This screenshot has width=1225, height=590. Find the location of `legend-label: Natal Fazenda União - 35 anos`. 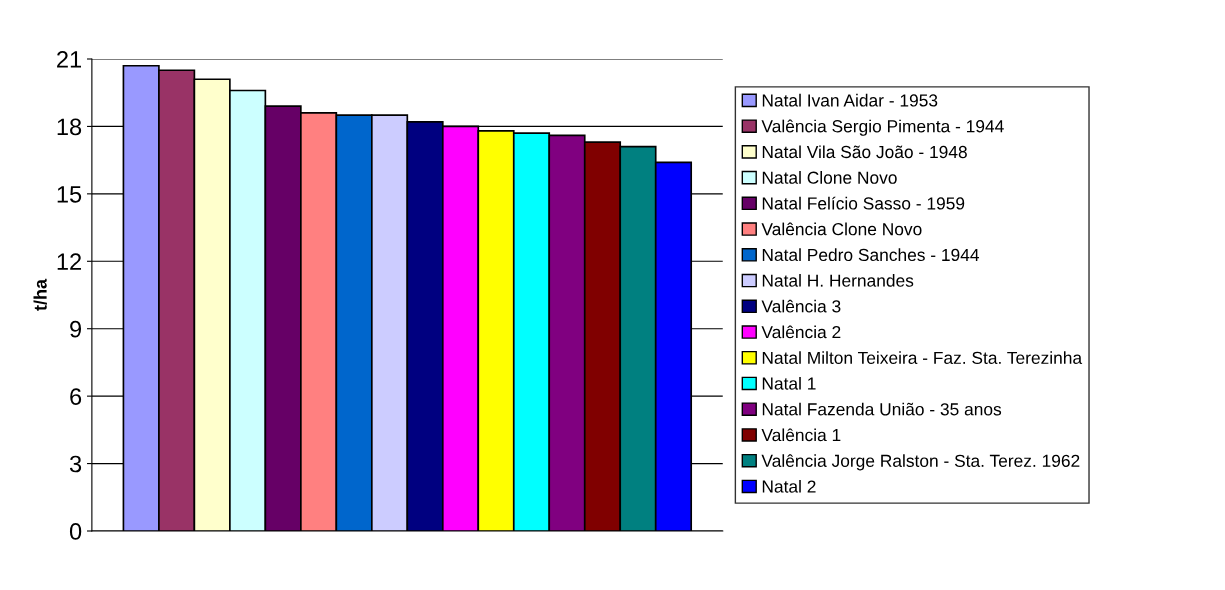

legend-label: Natal Fazenda União - 35 anos is located at coordinates (882, 409).